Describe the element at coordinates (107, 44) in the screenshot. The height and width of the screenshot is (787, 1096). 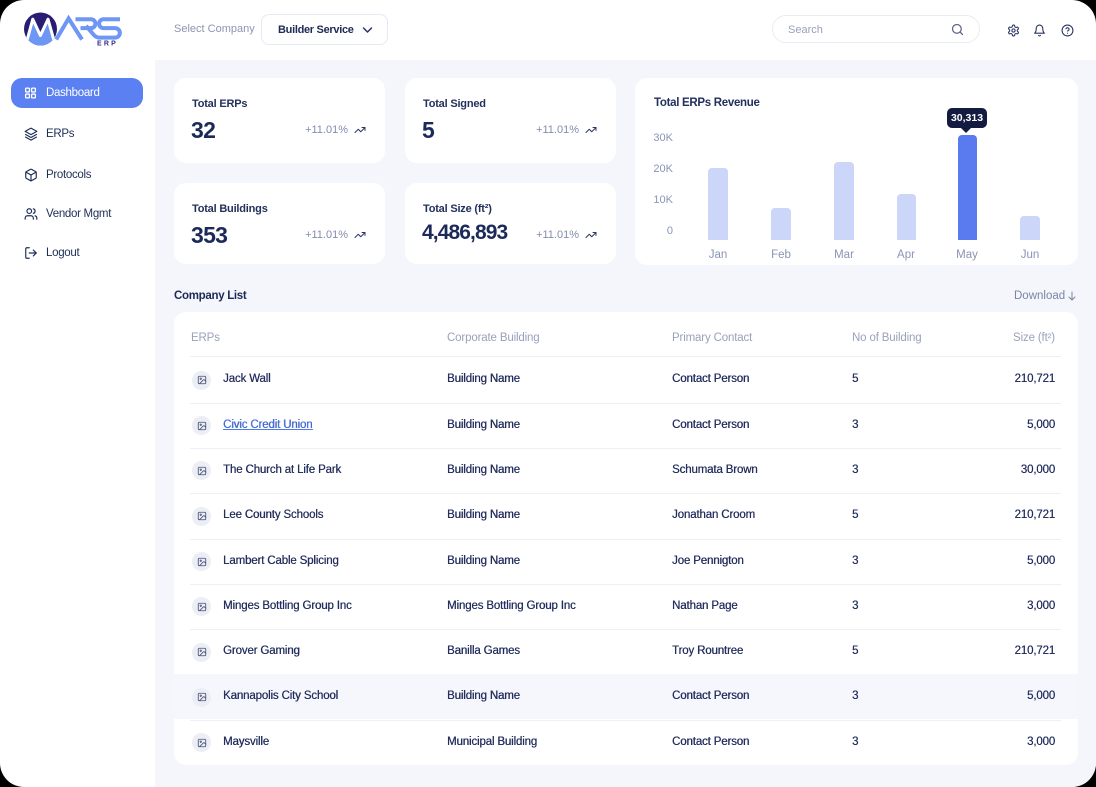
I see `svg-text: ERP` at that location.